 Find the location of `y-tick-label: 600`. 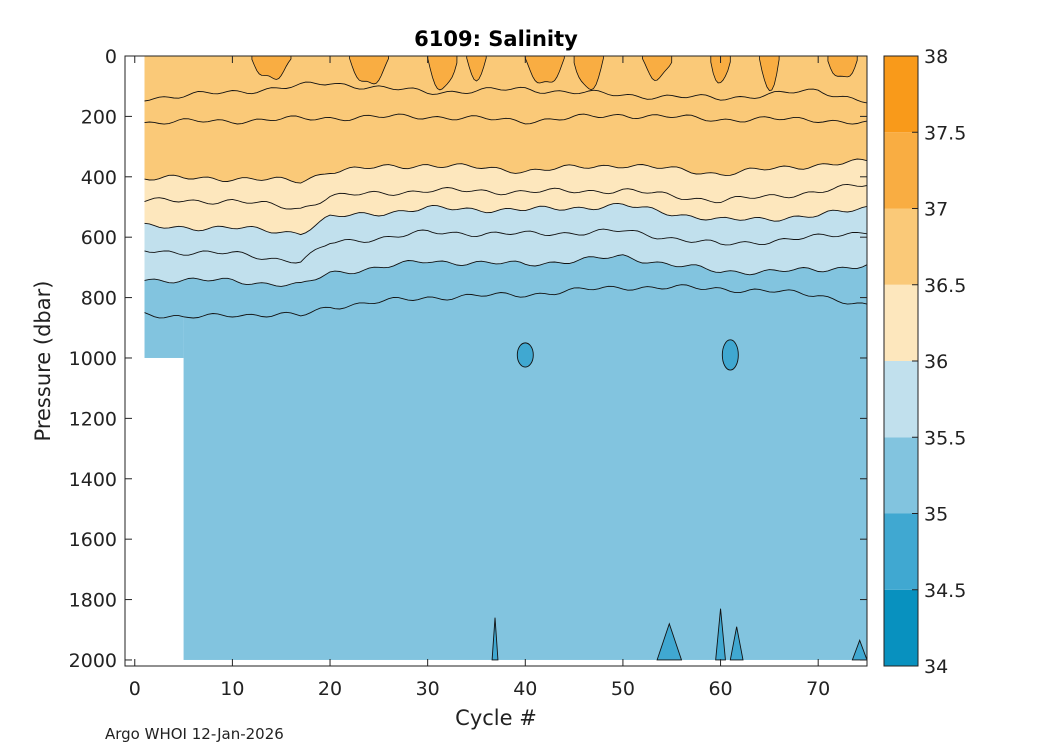

y-tick-label: 600 is located at coordinates (99, 238).